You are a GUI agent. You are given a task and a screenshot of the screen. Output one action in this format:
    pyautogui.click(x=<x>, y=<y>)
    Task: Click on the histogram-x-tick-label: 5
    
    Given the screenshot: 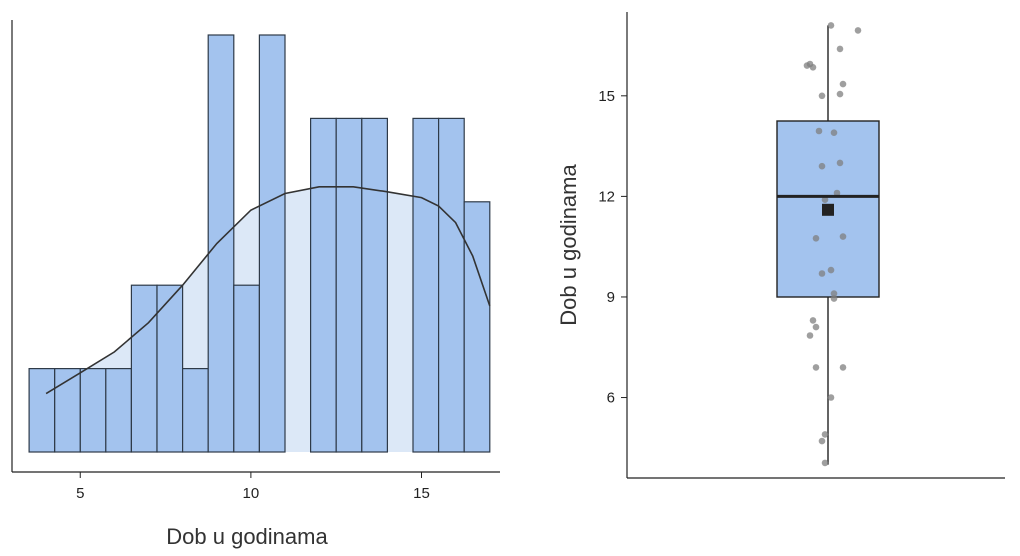 What is the action you would take?
    pyautogui.click(x=80, y=493)
    